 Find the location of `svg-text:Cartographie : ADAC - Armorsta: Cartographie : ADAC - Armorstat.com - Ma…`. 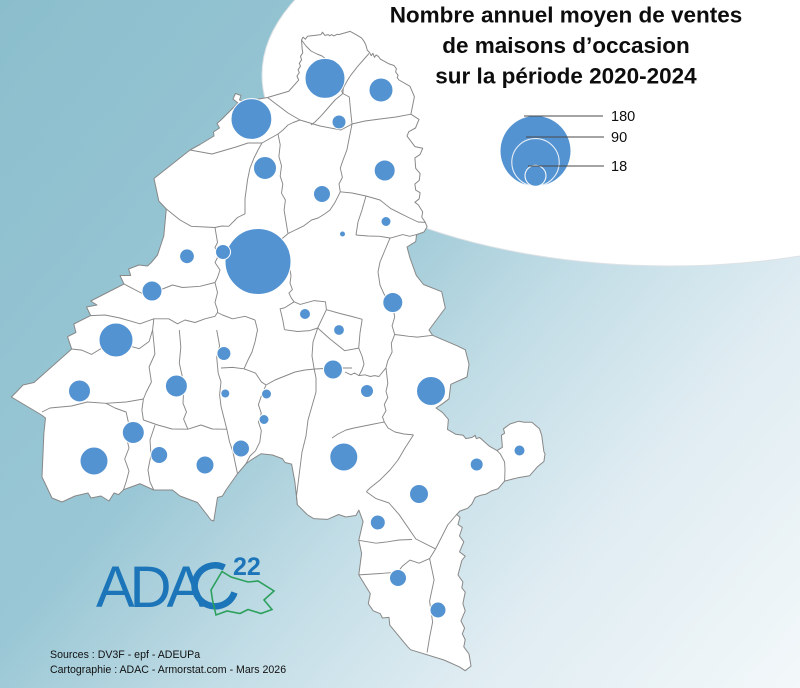

svg-text:Cartographie : ADAC - Armorsta: Cartographie : ADAC - Armorstat.com - Ma… is located at coordinates (168, 670).